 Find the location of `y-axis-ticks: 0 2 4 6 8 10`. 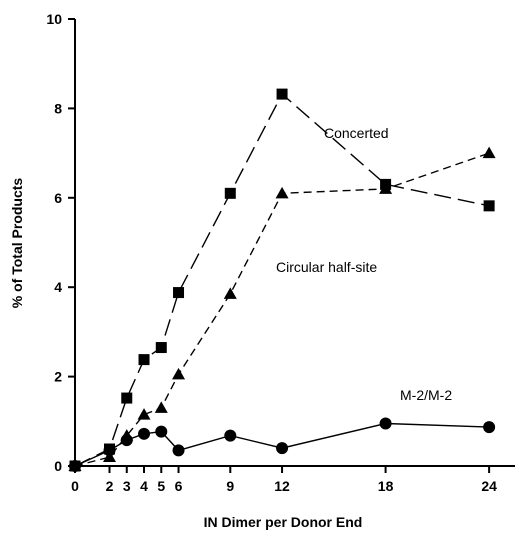

y-axis-ticks: 0 2 4 6 8 10 is located at coordinates (60, 242).